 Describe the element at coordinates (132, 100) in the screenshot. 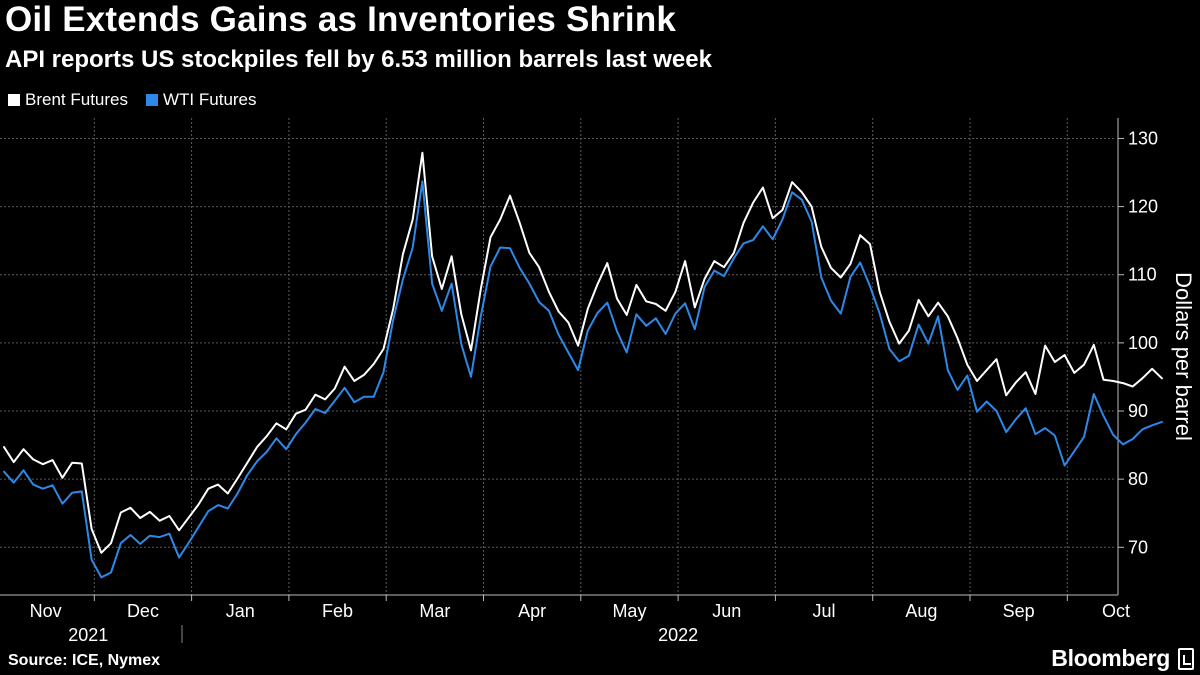

I see `legend: Brent Futures WTI Futures` at that location.